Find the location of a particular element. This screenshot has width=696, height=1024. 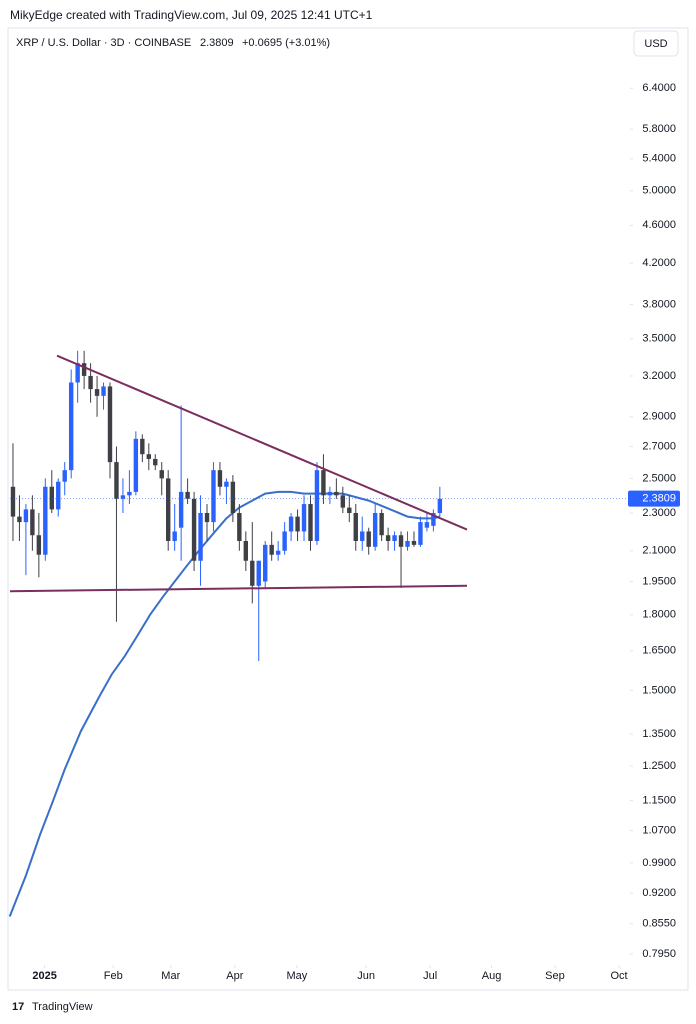

y-tick-label: 0.9900 is located at coordinates (659, 863).